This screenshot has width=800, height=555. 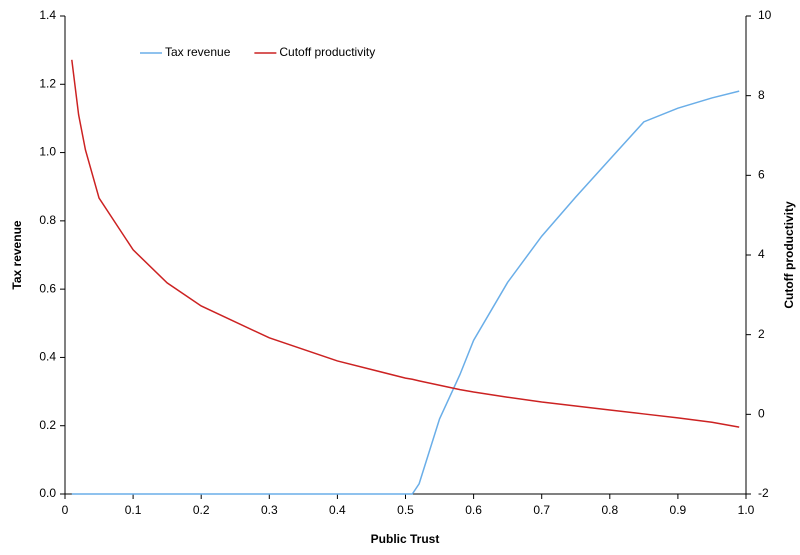 What do you see at coordinates (405, 510) in the screenshot?
I see `x-tick-label: 0.5` at bounding box center [405, 510].